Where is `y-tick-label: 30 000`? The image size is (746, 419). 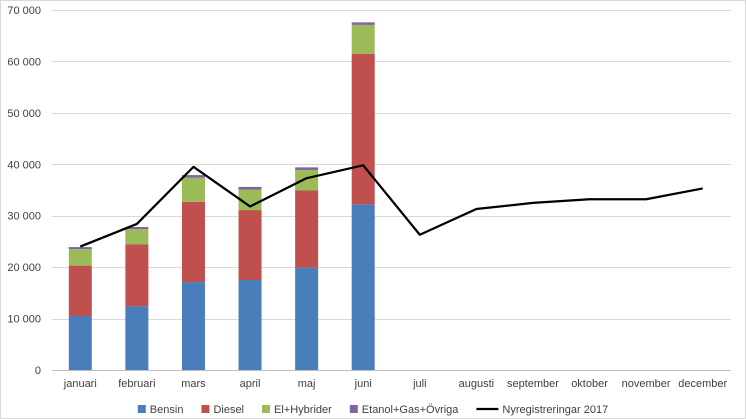 y-tick-label: 30 000 is located at coordinates (24, 217).